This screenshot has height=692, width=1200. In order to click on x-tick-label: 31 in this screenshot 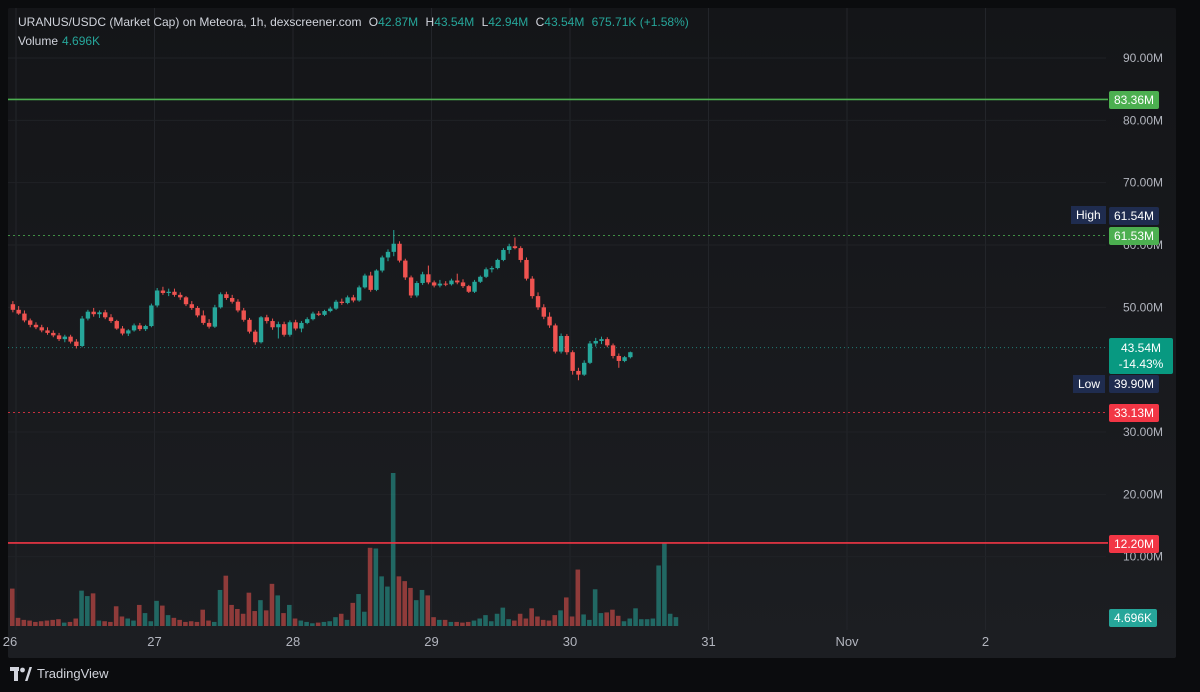, I will do `click(708, 641)`.